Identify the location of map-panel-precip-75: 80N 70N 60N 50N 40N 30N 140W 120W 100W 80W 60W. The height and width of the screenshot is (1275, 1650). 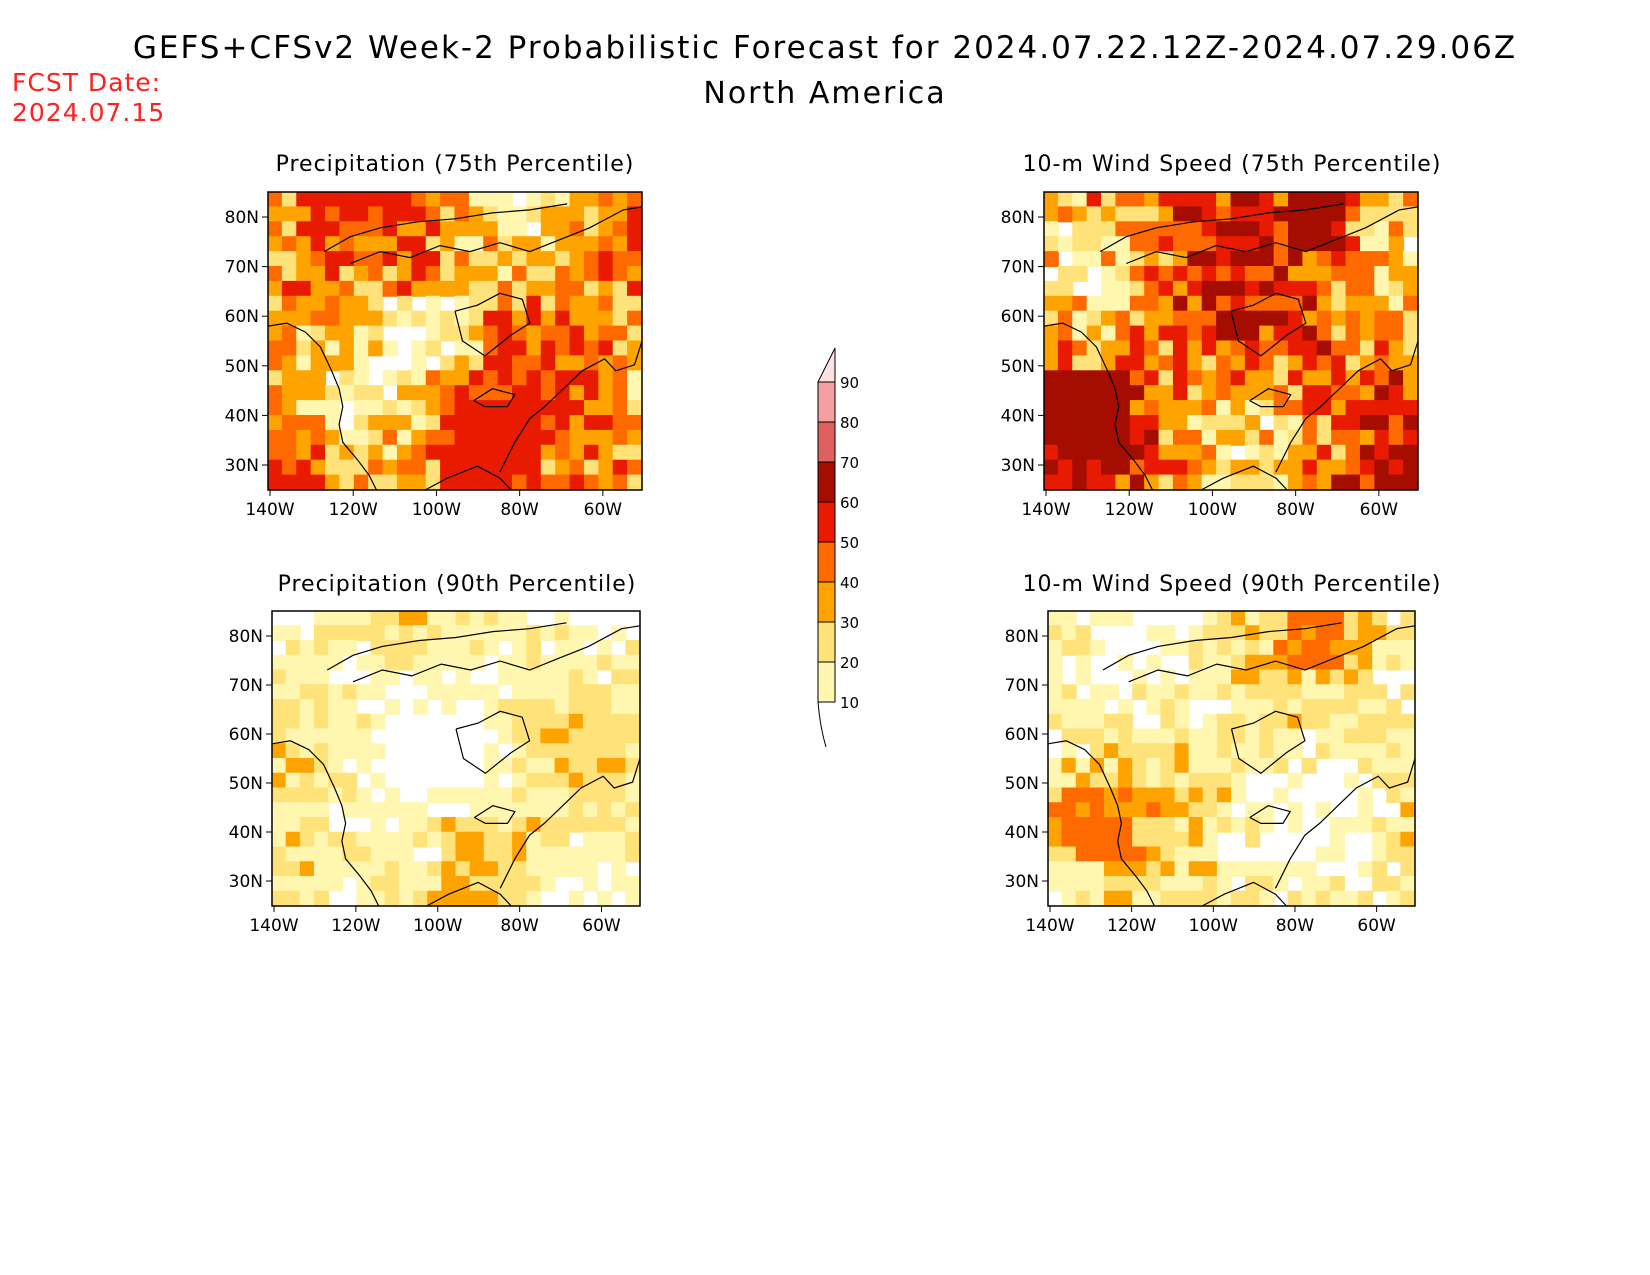
(434, 355).